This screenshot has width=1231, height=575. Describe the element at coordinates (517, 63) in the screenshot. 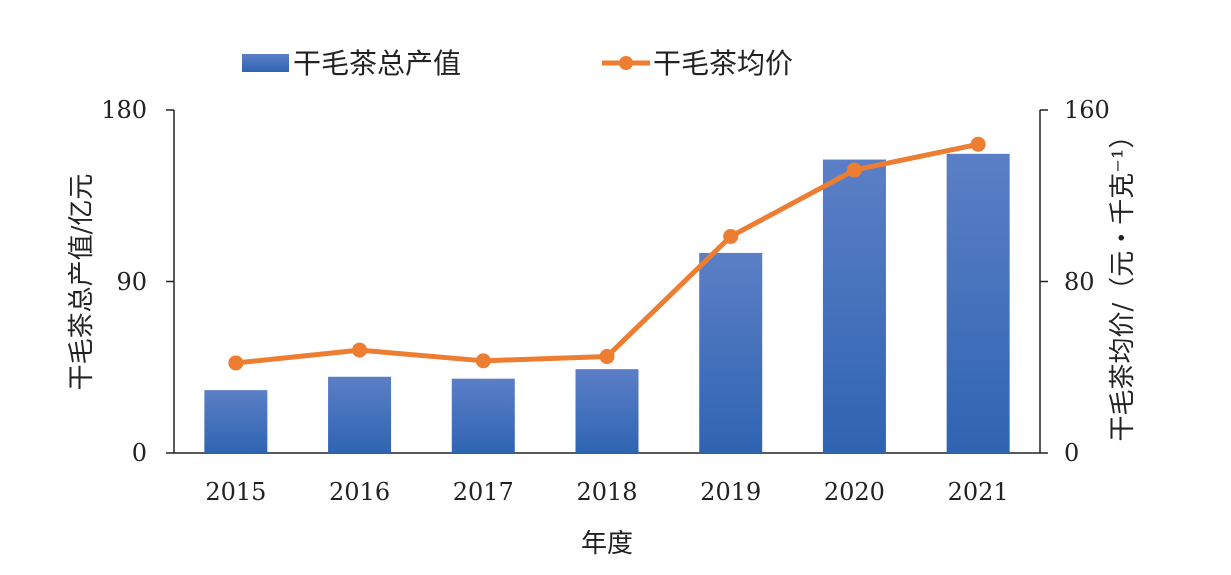

I see `legend: 干毛茶总产值 干毛茶均价` at that location.